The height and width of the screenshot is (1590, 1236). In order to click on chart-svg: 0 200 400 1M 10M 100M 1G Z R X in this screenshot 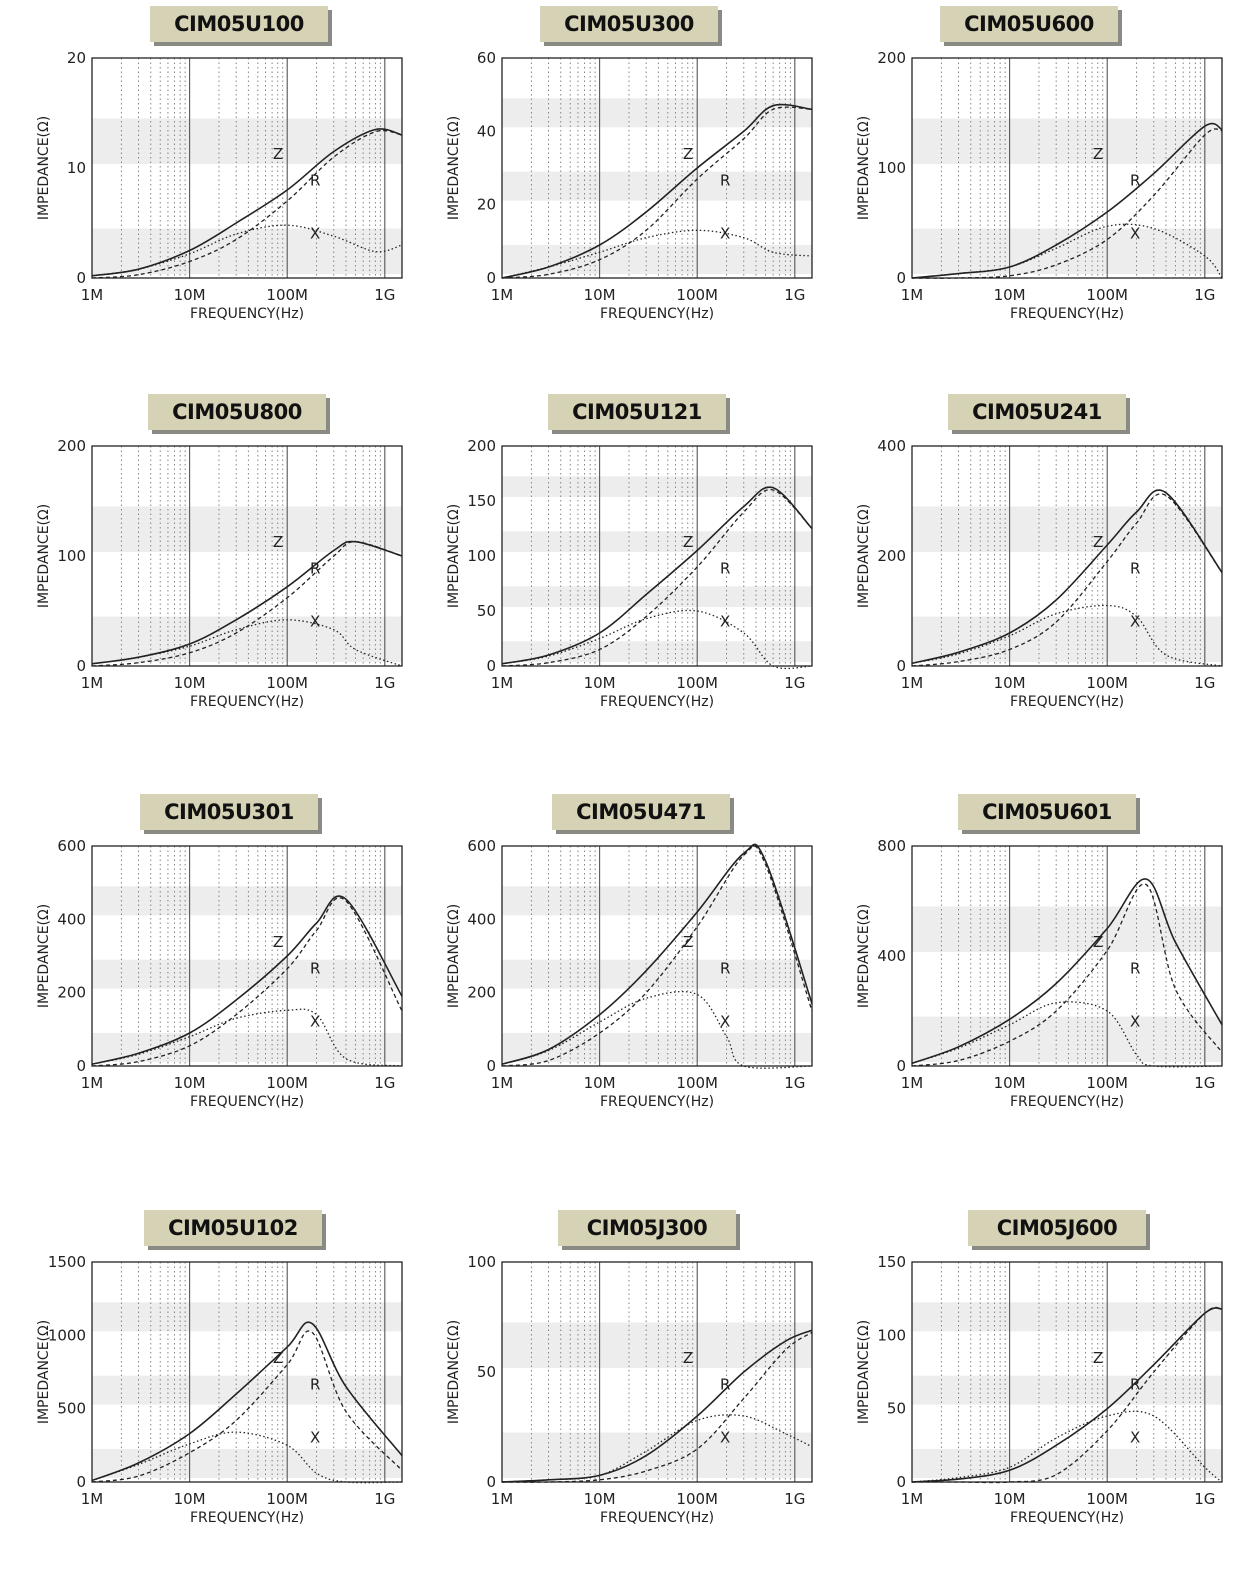, I will do `click(1050, 564)`.